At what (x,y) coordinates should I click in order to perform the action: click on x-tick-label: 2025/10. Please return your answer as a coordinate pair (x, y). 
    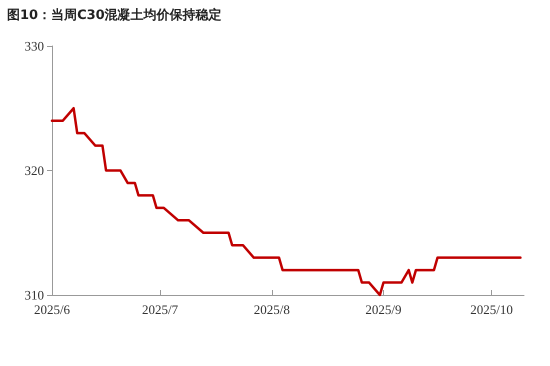
    Looking at the image, I should click on (491, 309).